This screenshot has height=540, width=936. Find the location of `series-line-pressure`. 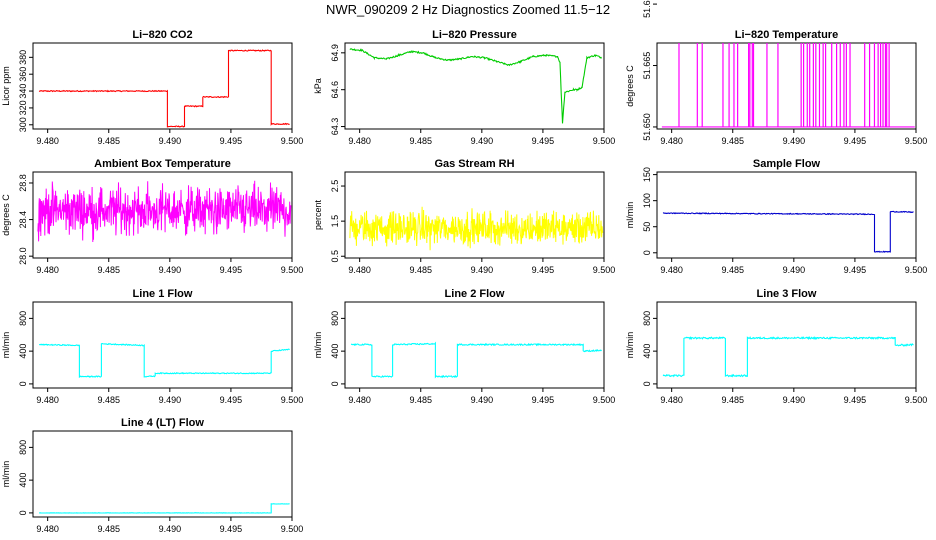

series-line-pressure is located at coordinates (476, 86).